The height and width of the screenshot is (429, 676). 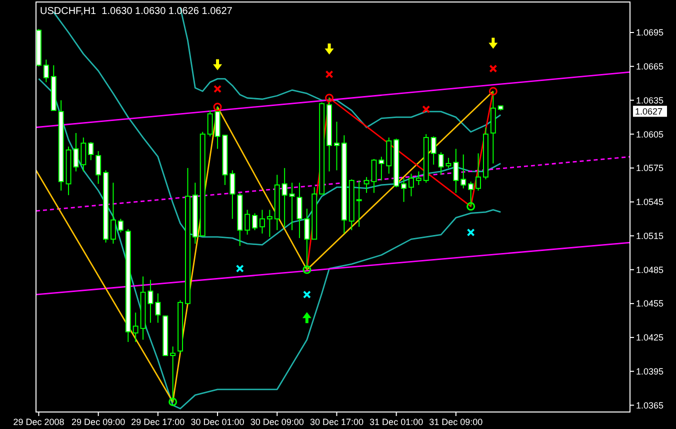 What do you see at coordinates (650, 303) in the screenshot?
I see `y-tick-label: 1.0455` at bounding box center [650, 303].